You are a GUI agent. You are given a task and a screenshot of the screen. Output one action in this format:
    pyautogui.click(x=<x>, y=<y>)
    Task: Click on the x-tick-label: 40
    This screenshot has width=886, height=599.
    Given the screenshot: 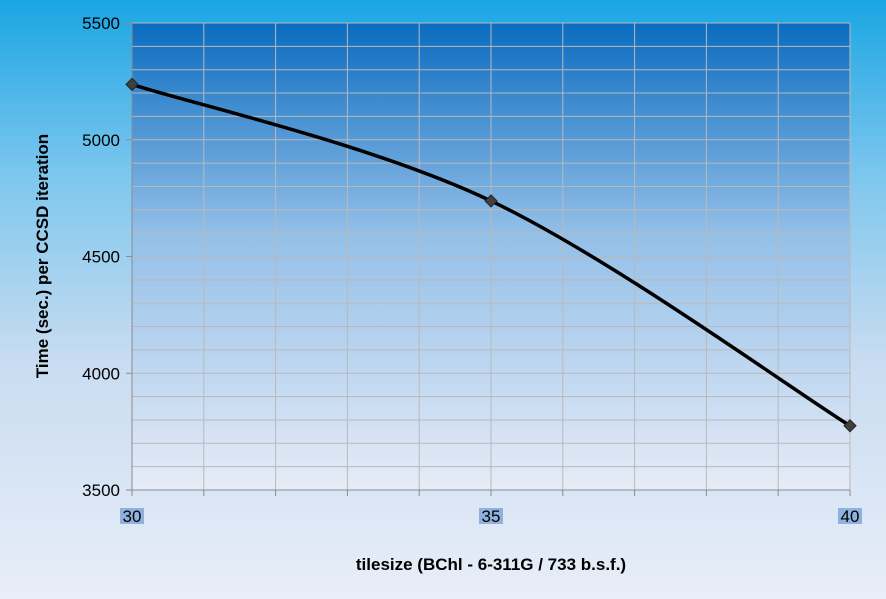 What is the action you would take?
    pyautogui.click(x=850, y=516)
    